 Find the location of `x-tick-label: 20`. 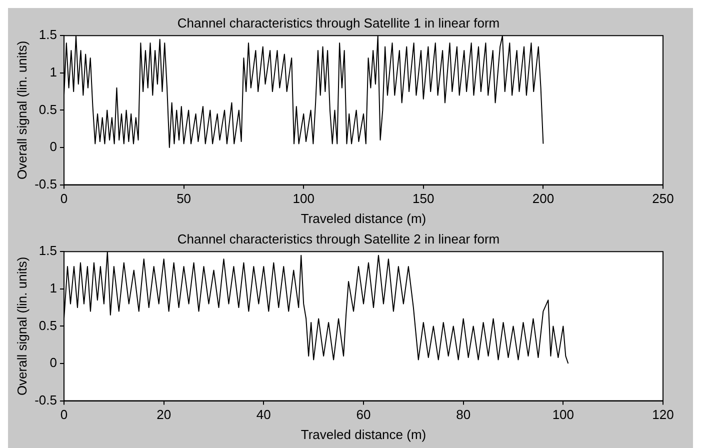

x-tick-label: 20 is located at coordinates (164, 414).